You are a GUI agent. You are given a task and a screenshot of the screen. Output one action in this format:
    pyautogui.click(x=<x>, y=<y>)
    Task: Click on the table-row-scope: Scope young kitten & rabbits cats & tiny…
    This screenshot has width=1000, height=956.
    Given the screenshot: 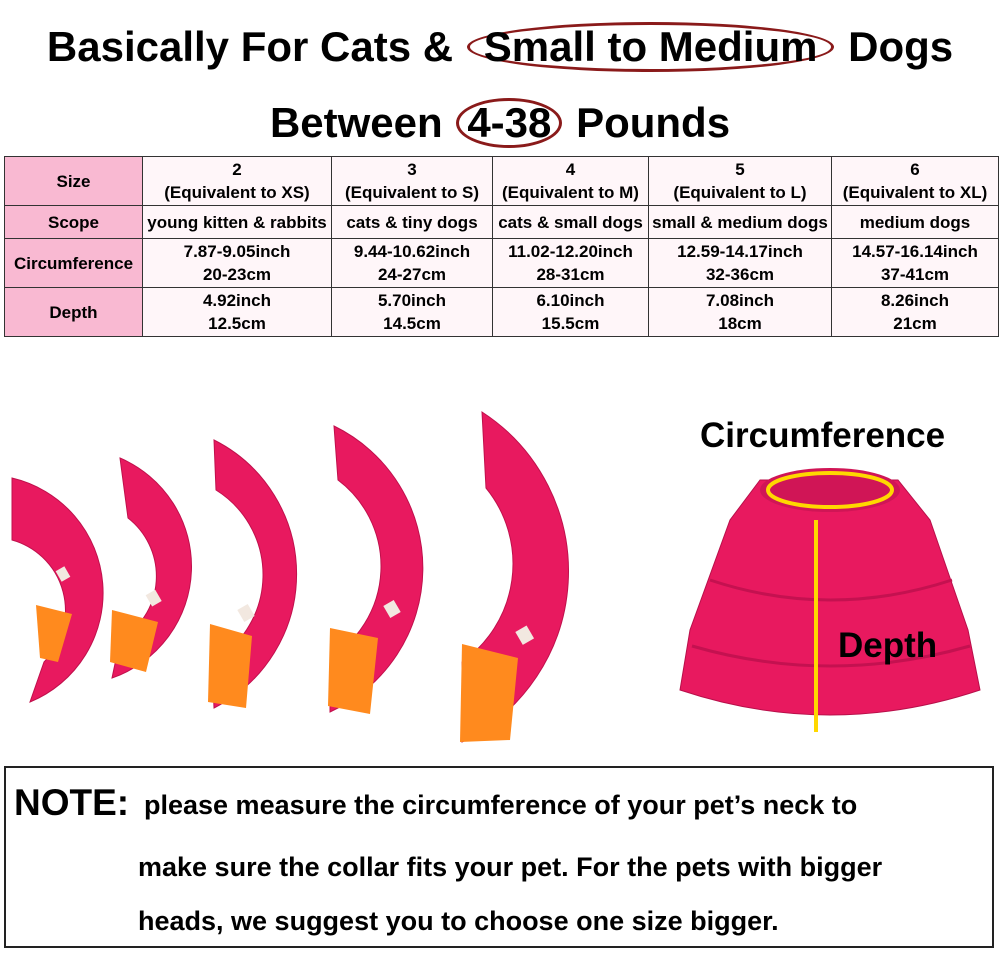 What is the action you would take?
    pyautogui.click(x=501, y=222)
    